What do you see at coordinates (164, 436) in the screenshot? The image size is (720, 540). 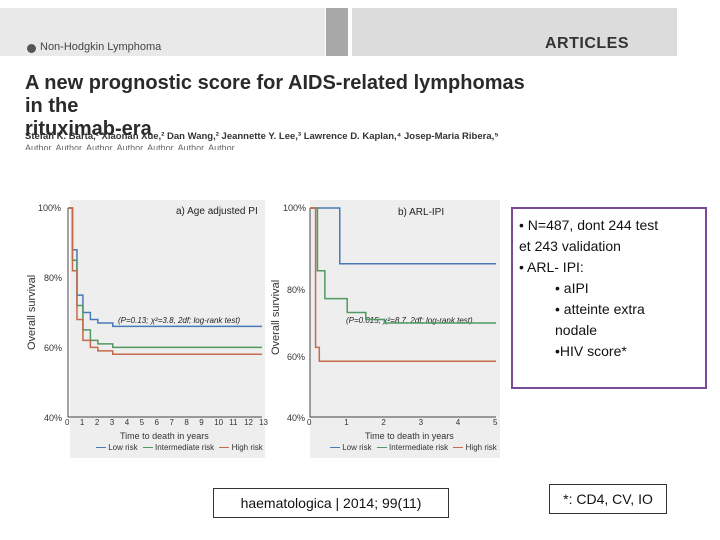 I see `panel-a-x-title: Time to death in years` at bounding box center [164, 436].